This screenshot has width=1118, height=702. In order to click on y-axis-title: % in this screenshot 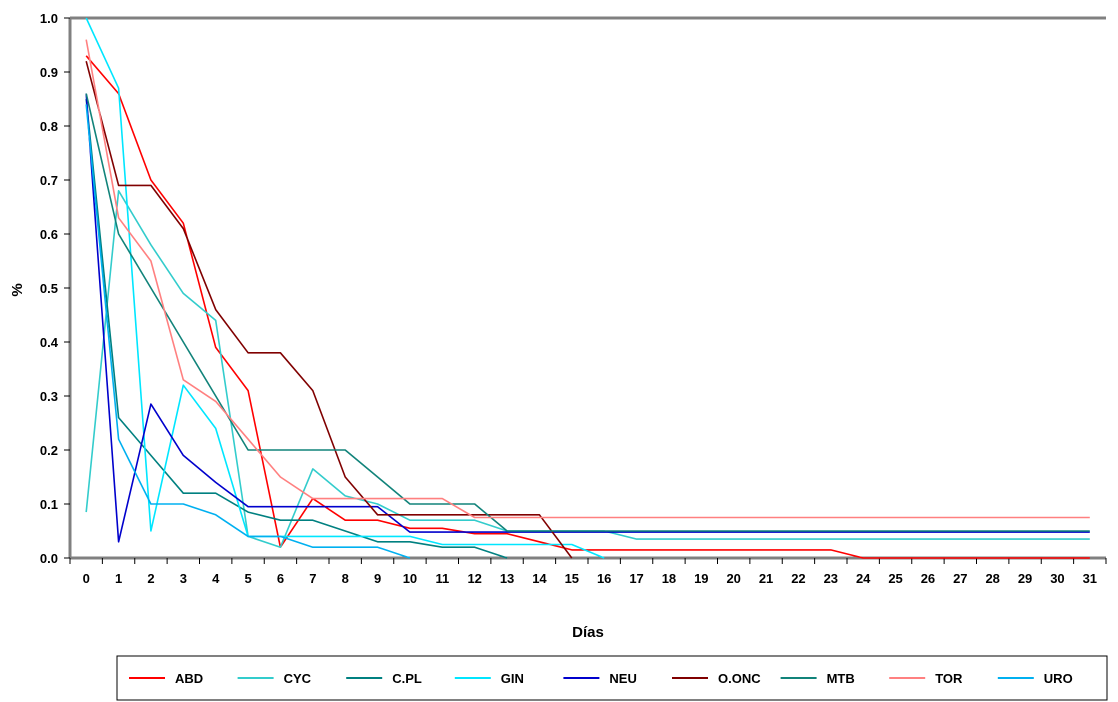, I will do `click(17, 289)`.